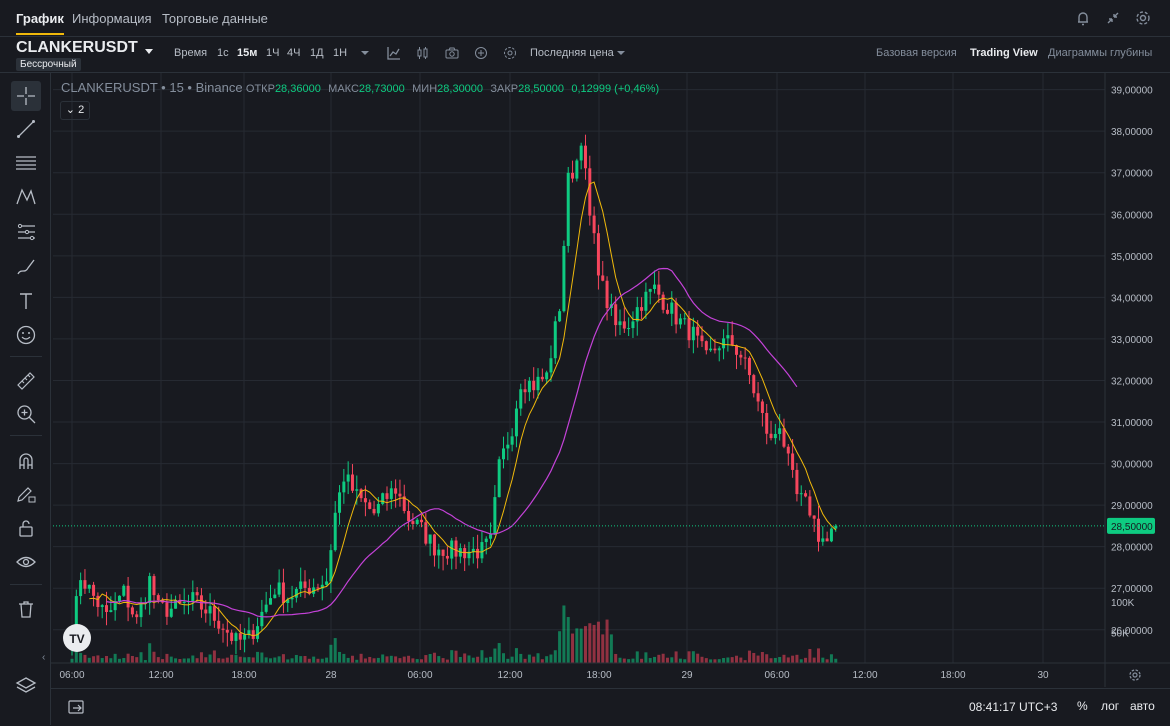  Describe the element at coordinates (149, 51) in the screenshot. I see `symbol-dropdown-icon` at that location.